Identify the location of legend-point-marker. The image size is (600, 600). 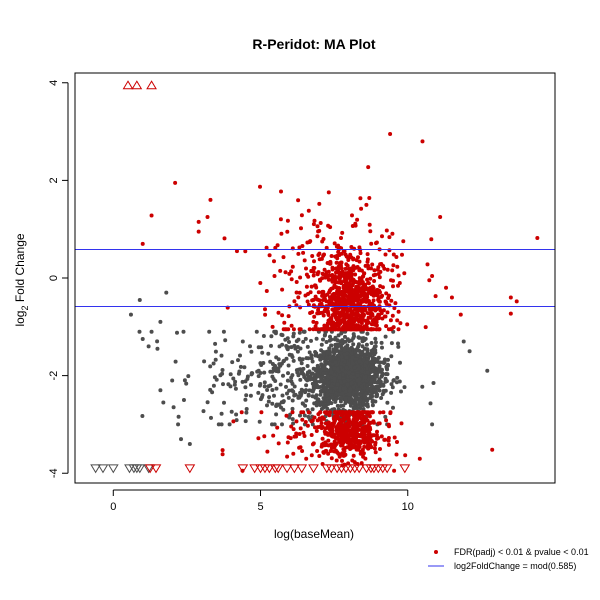
(436, 552).